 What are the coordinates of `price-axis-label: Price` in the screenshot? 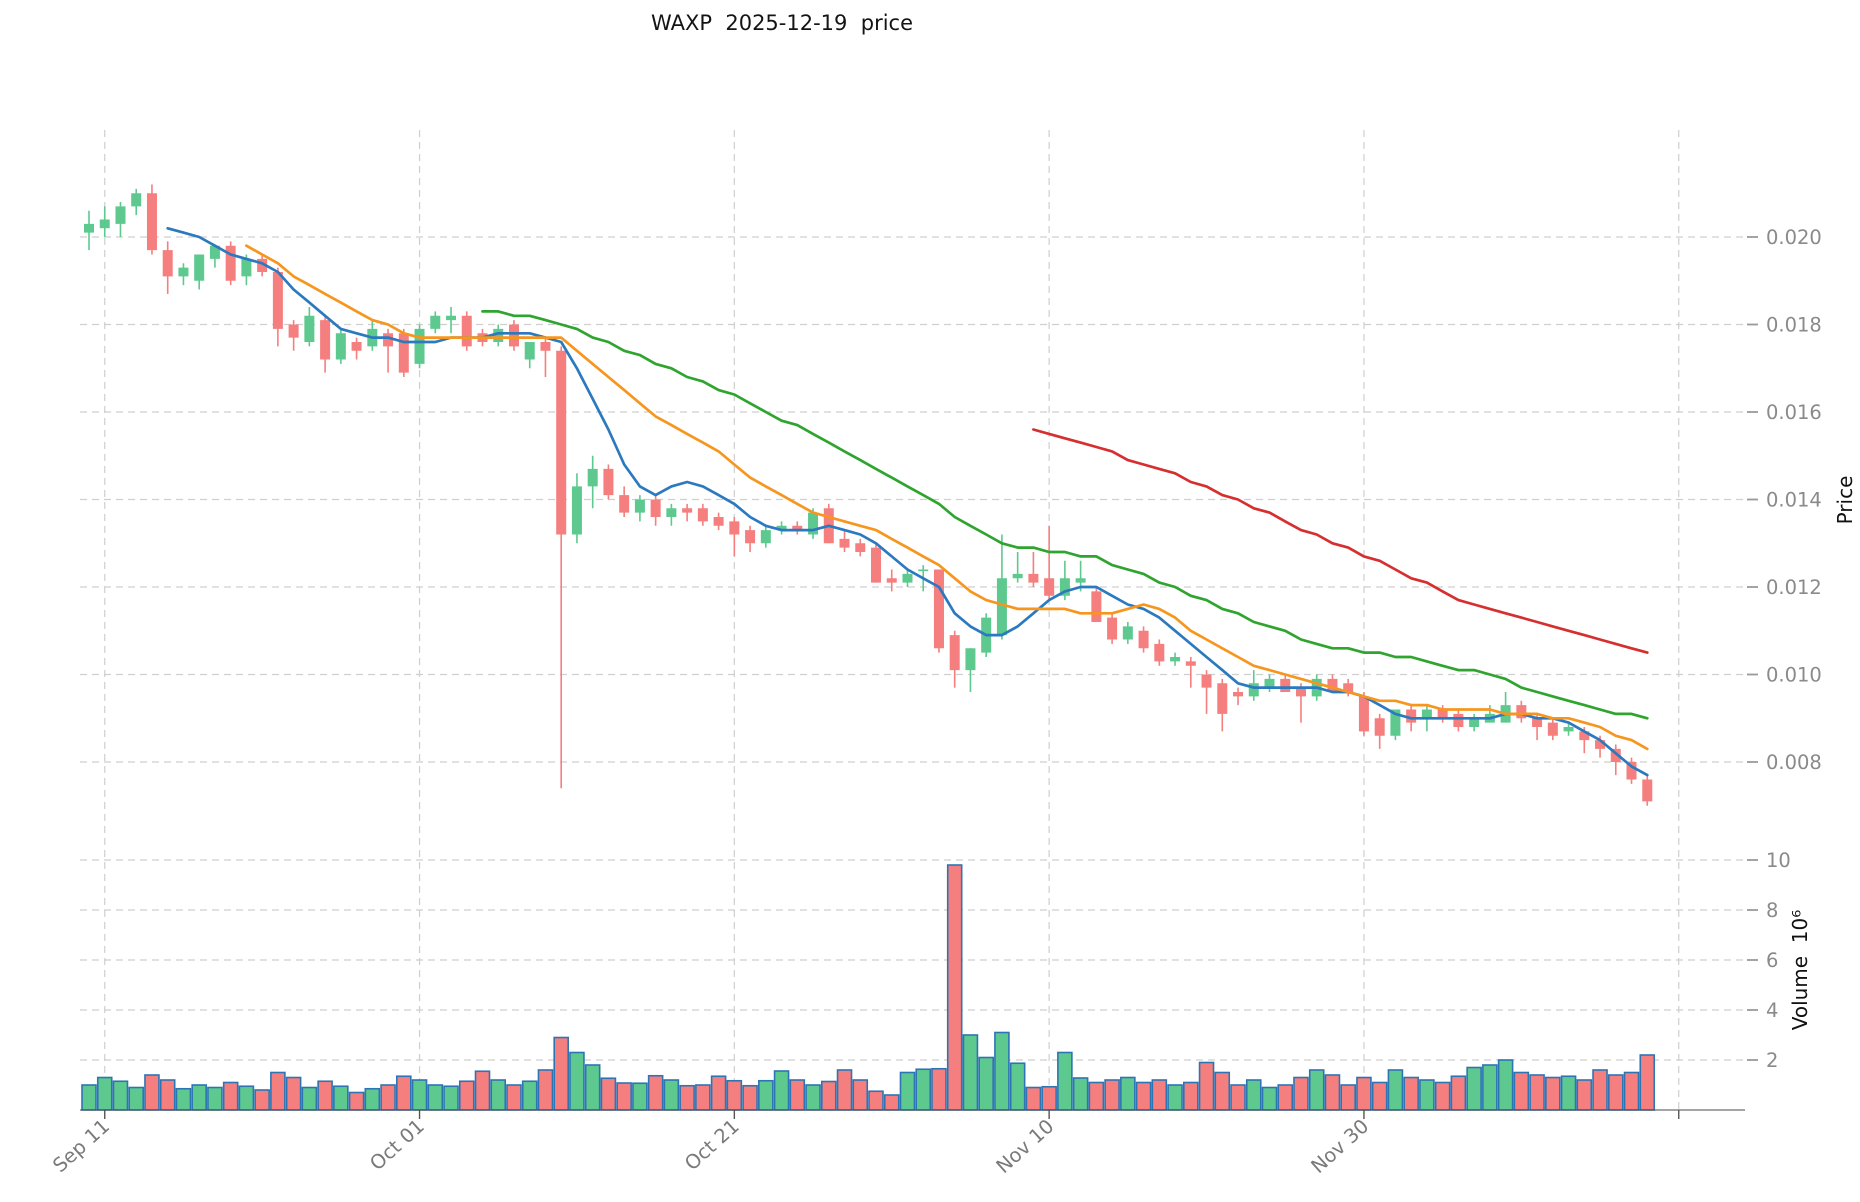 It's located at (1845, 500).